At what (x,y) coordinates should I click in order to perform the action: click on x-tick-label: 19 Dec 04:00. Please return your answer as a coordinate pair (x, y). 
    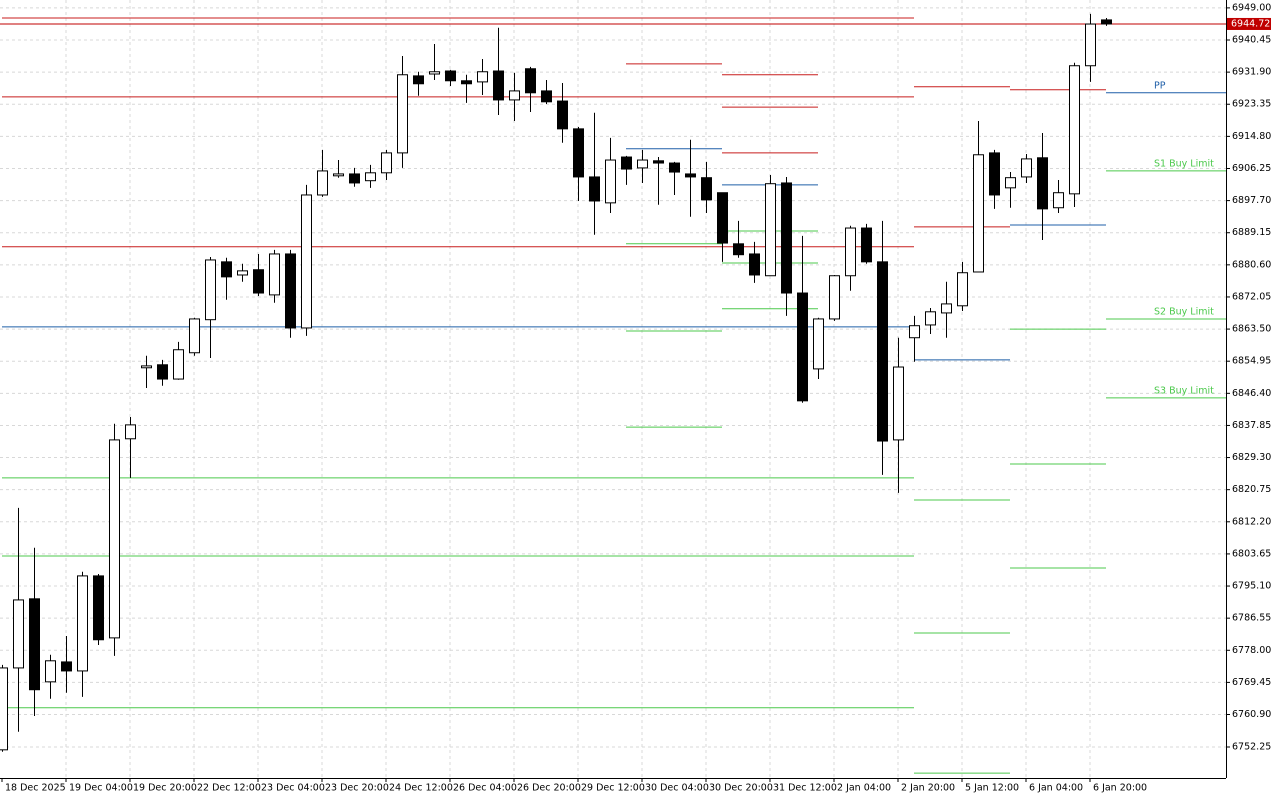
    Looking at the image, I should click on (101, 788).